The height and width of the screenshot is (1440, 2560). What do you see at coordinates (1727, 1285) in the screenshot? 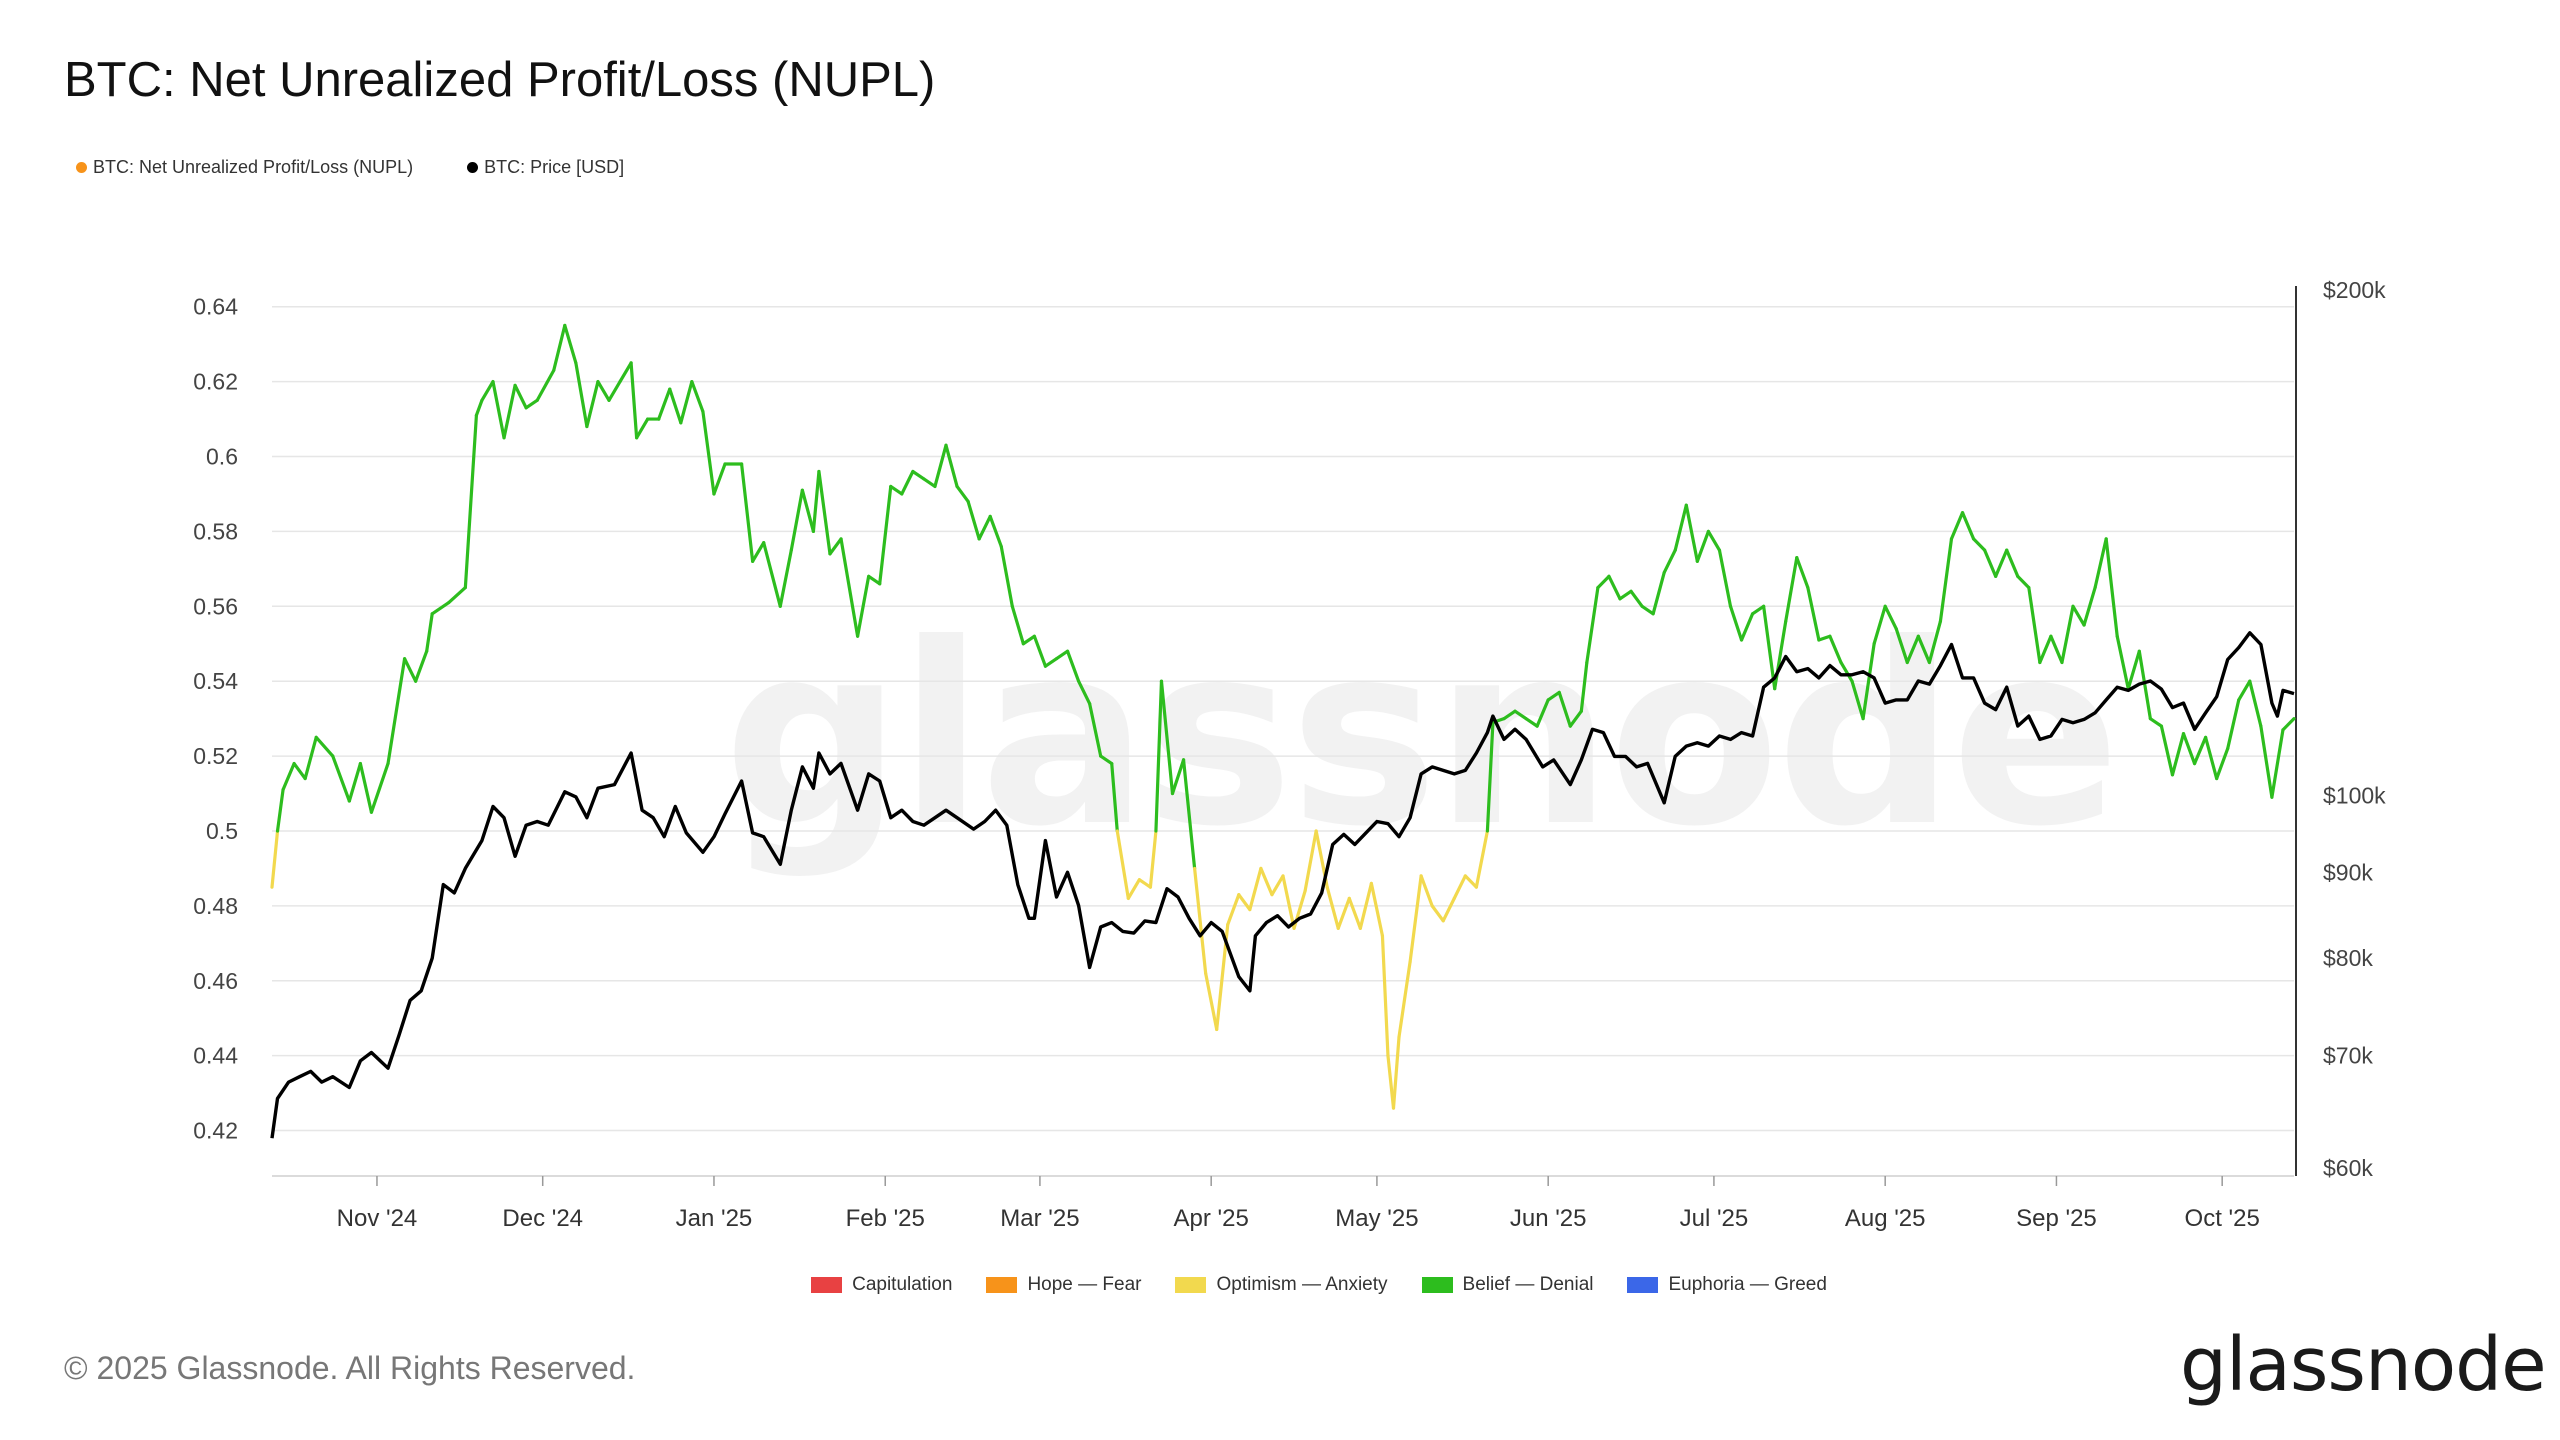
I see `zone-legend-euphoria-greed: Euphoria — Greed` at bounding box center [1727, 1285].